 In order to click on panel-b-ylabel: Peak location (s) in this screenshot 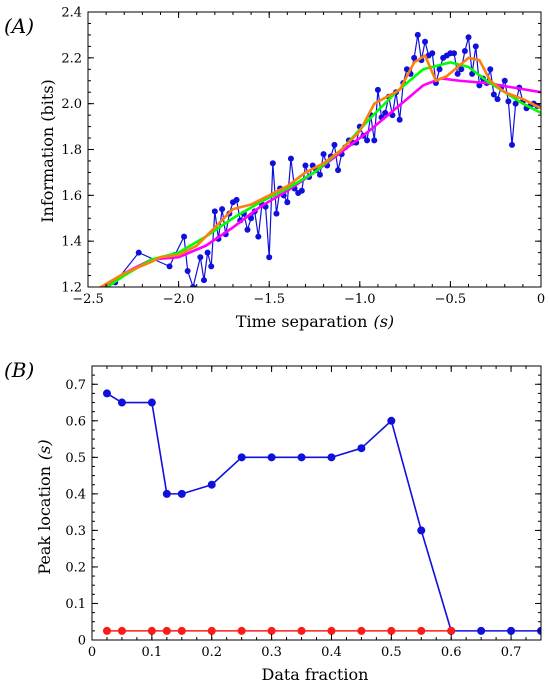, I will do `click(44, 506)`.